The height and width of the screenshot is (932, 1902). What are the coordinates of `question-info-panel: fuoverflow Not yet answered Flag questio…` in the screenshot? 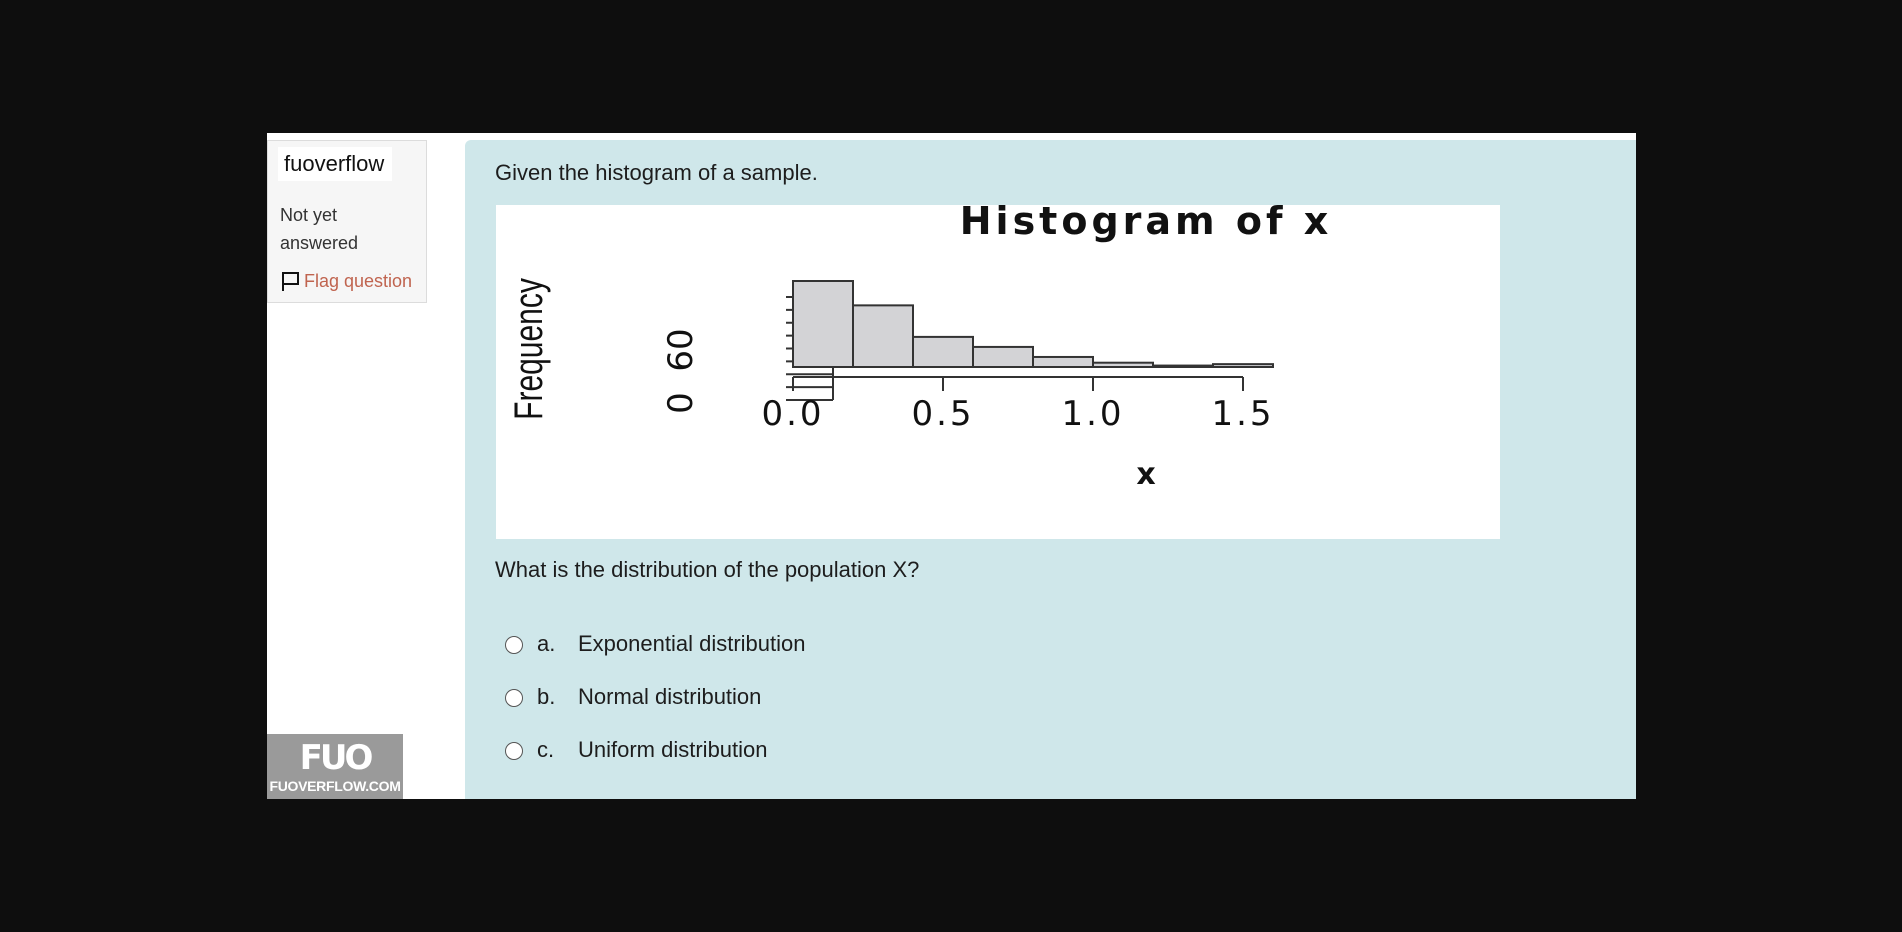 It's located at (347, 221).